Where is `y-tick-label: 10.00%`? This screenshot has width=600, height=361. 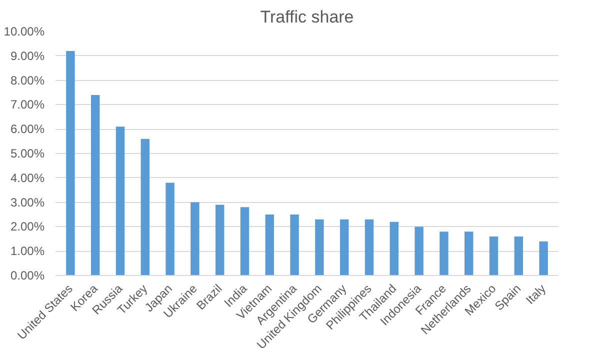 y-tick-label: 10.00% is located at coordinates (24, 31).